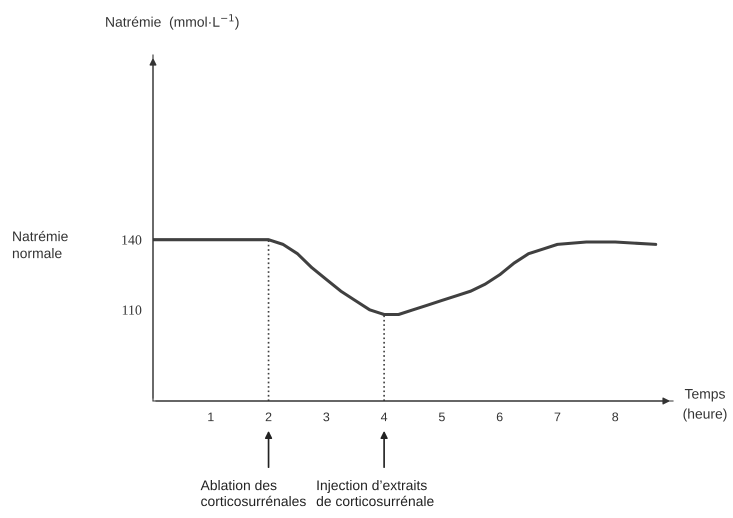  What do you see at coordinates (326, 417) in the screenshot?
I see `x-tick-label: 3` at bounding box center [326, 417].